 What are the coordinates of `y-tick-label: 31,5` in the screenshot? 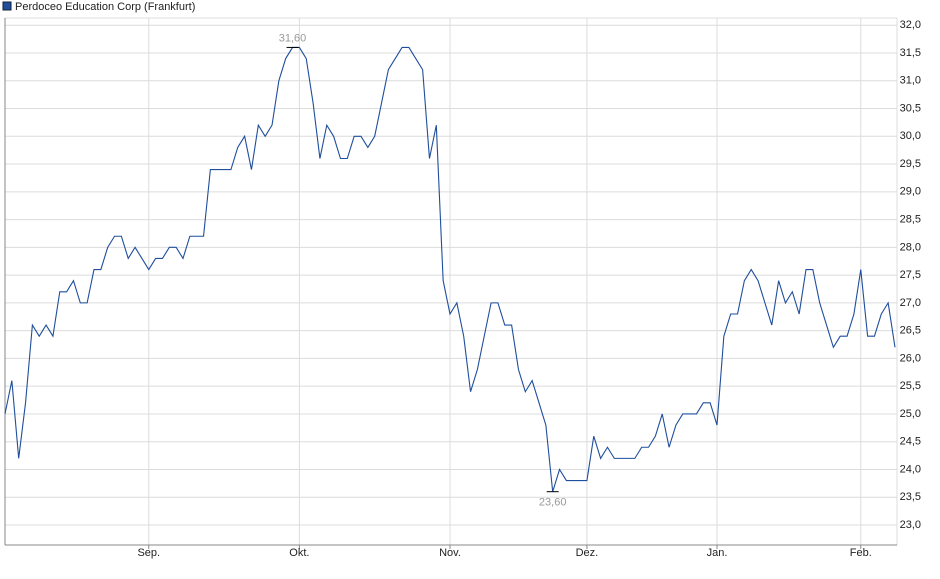 It's located at (910, 53).